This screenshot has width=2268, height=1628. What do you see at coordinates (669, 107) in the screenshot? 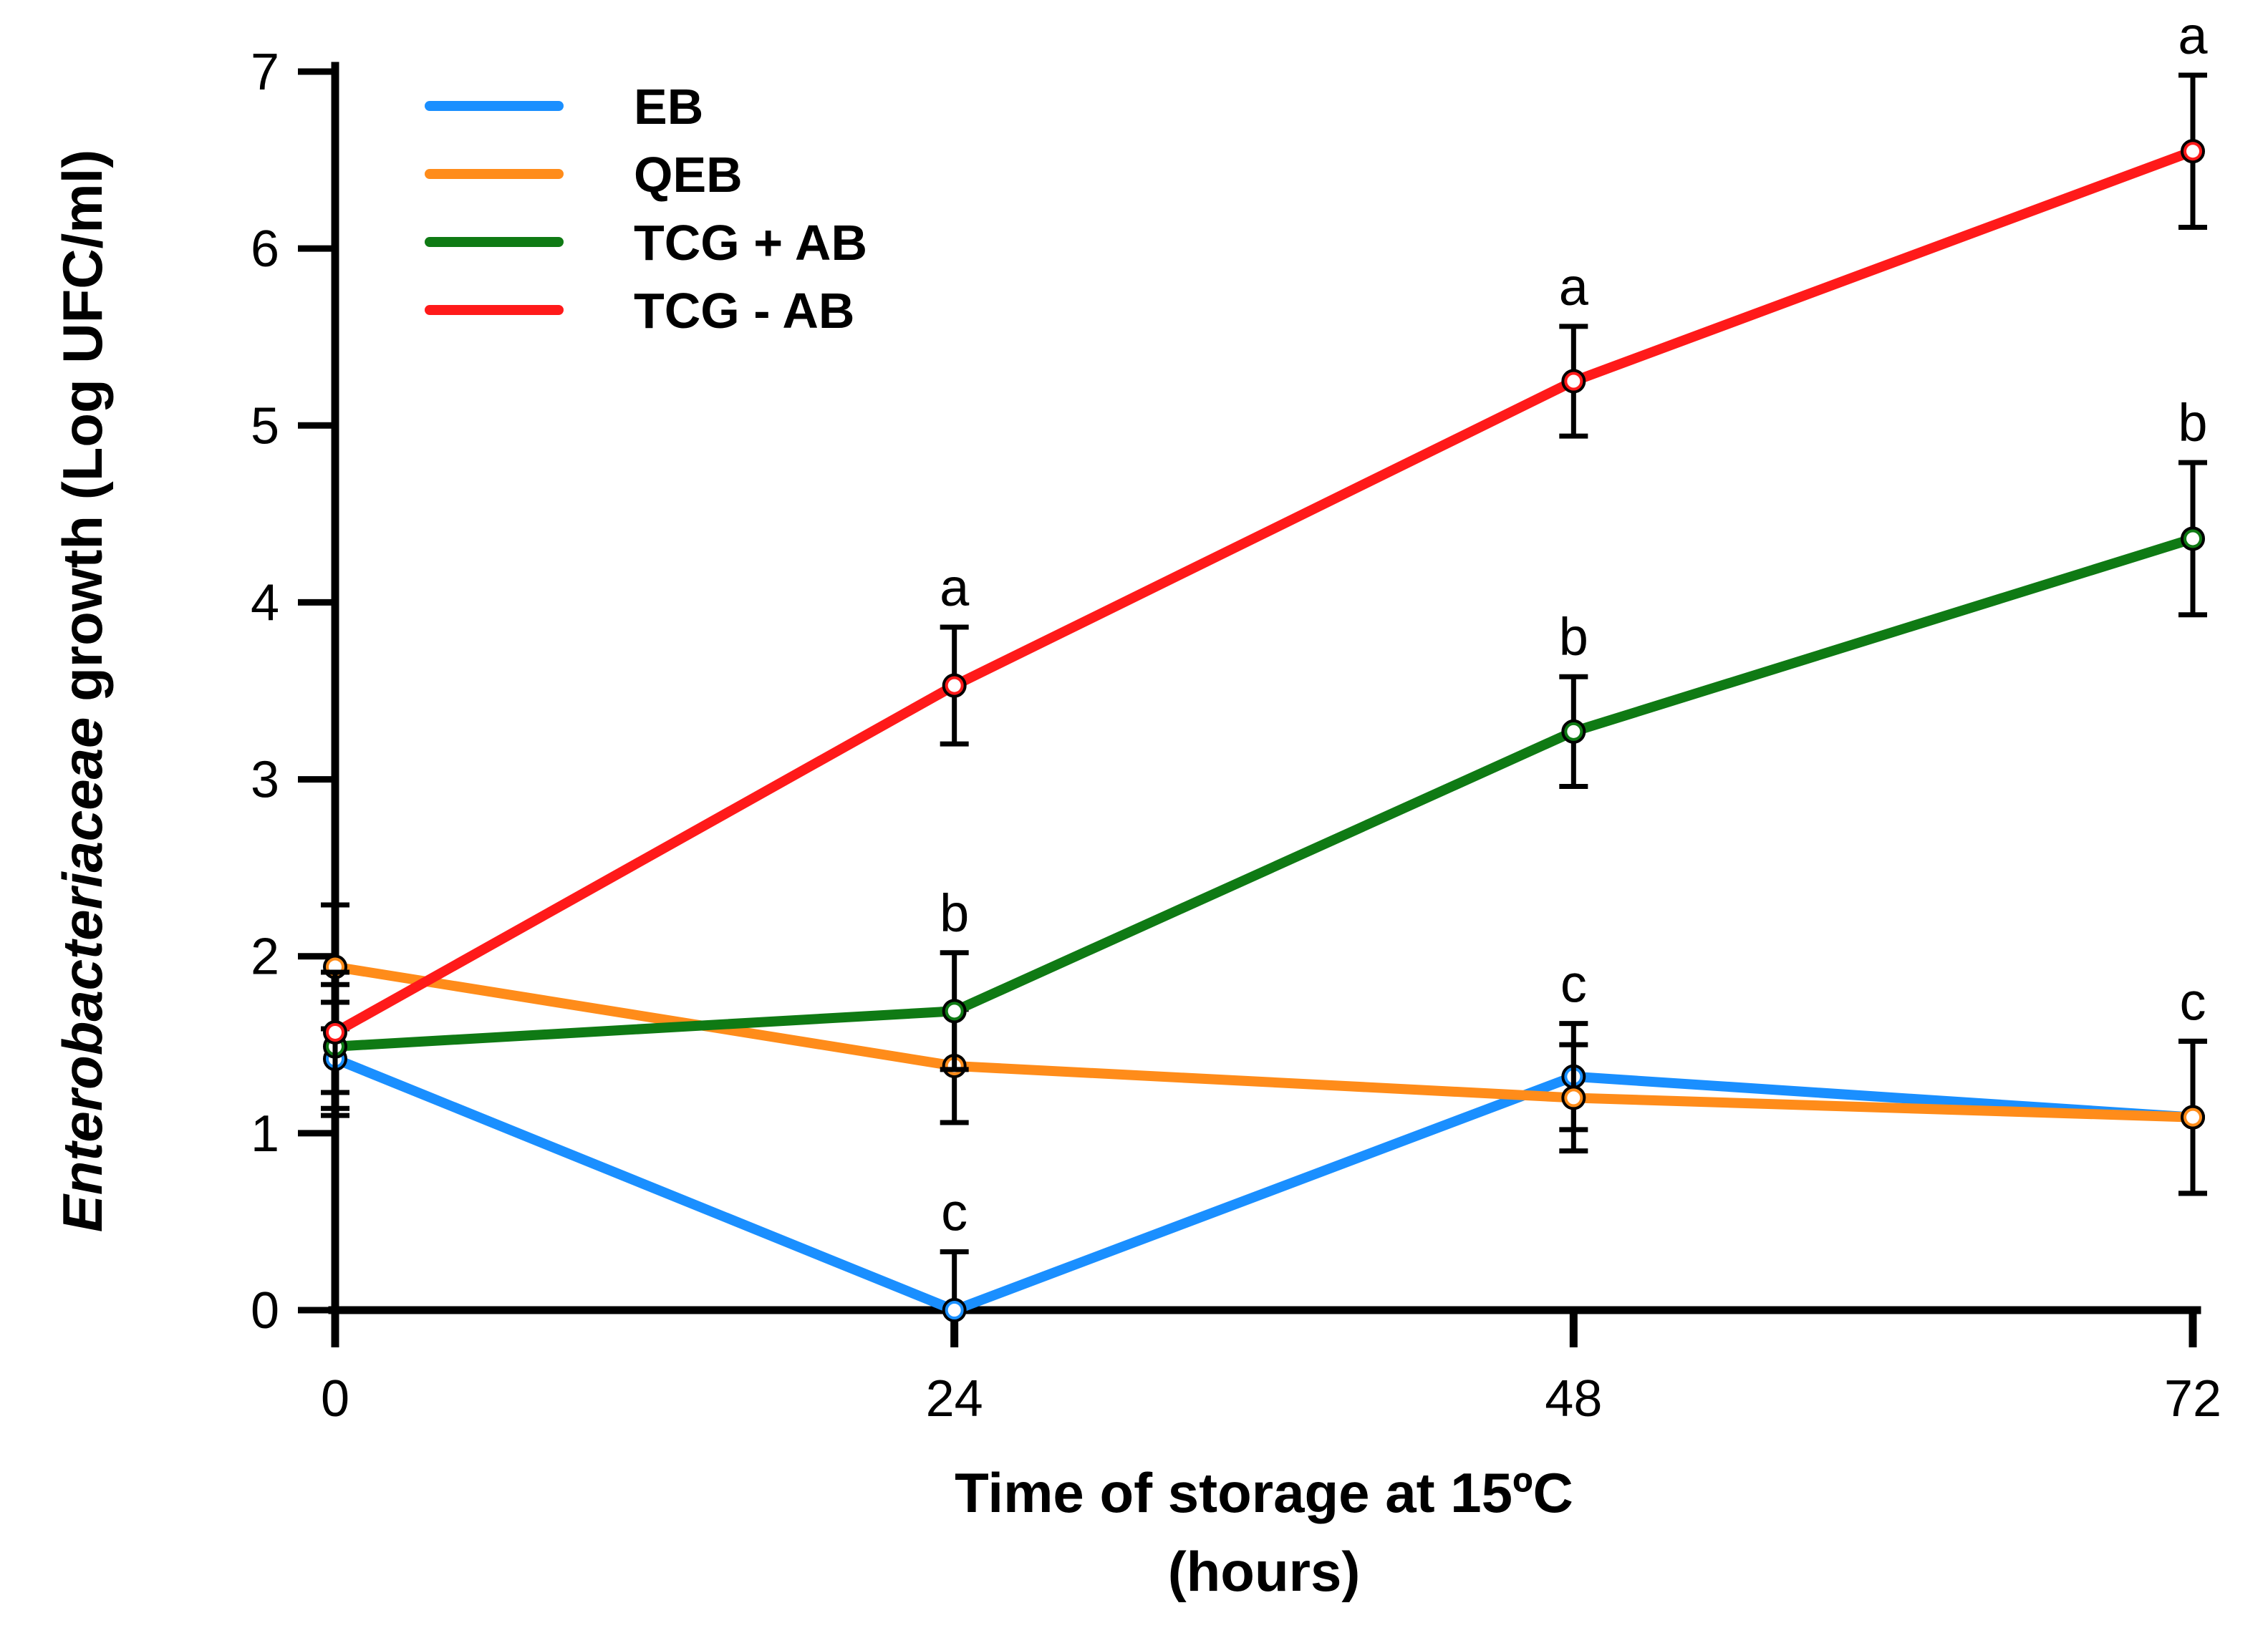
I see `legend-label-eb: EB` at bounding box center [669, 107].